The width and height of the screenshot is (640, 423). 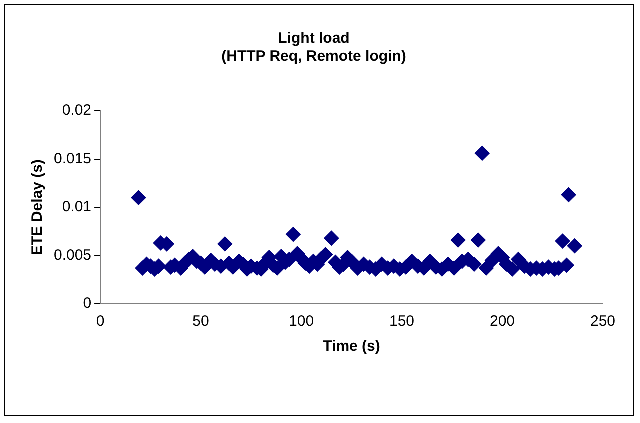 I want to click on chart-title: Light load, so click(x=314, y=39).